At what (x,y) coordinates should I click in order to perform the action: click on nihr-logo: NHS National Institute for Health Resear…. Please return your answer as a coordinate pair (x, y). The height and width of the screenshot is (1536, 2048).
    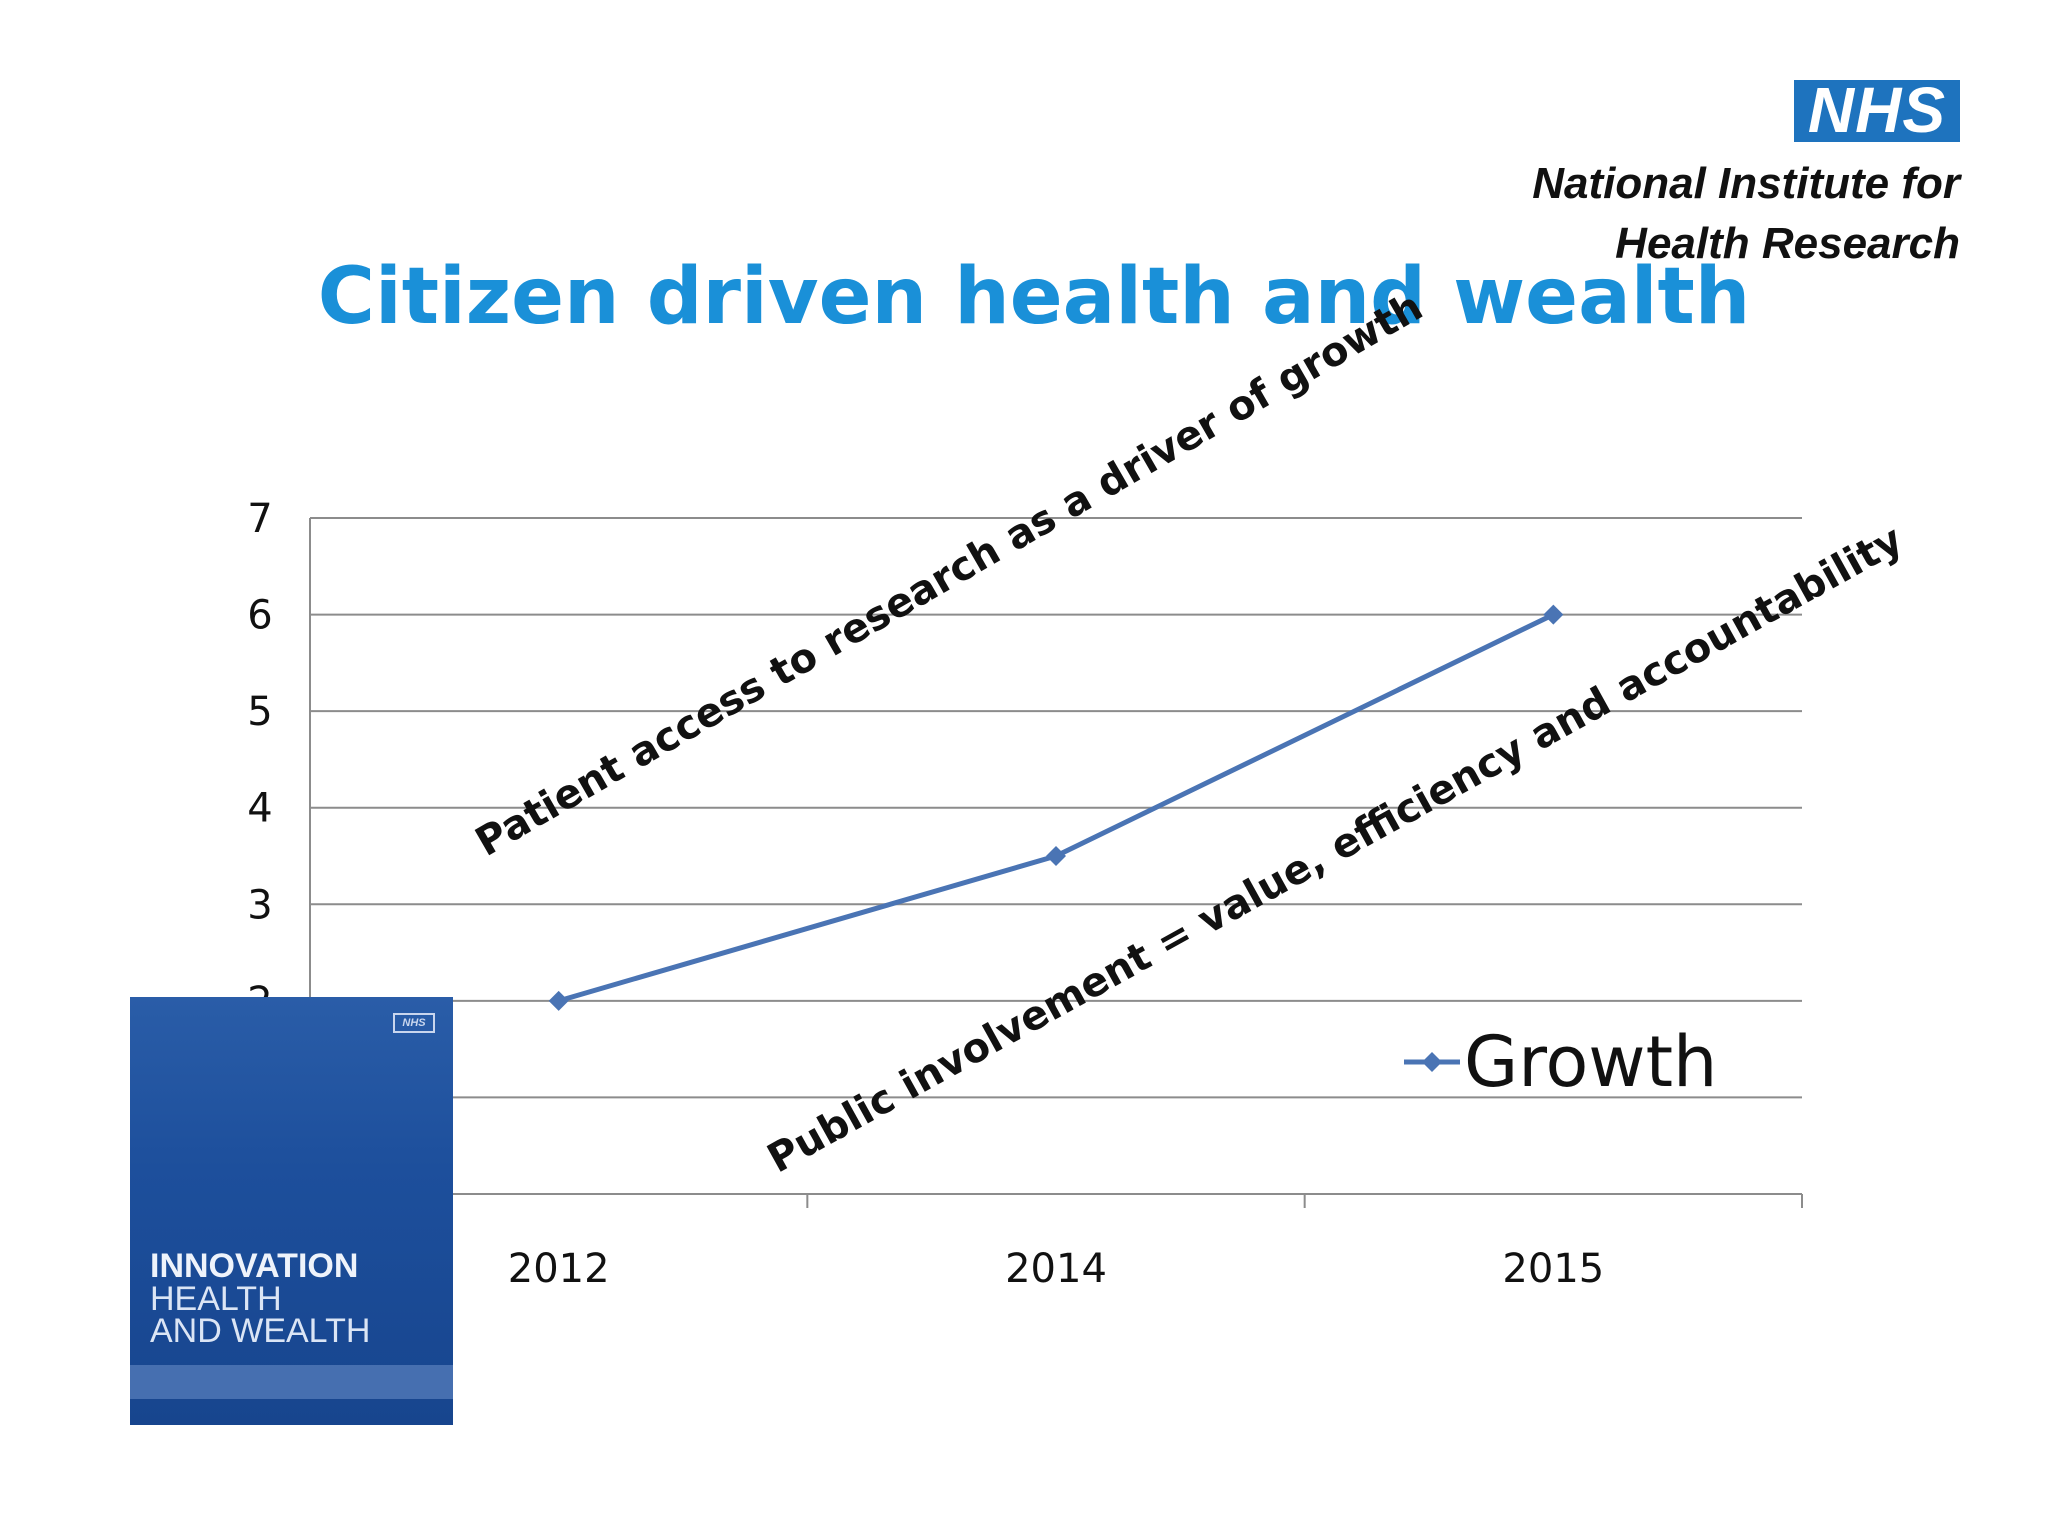
    Looking at the image, I should click on (1746, 176).